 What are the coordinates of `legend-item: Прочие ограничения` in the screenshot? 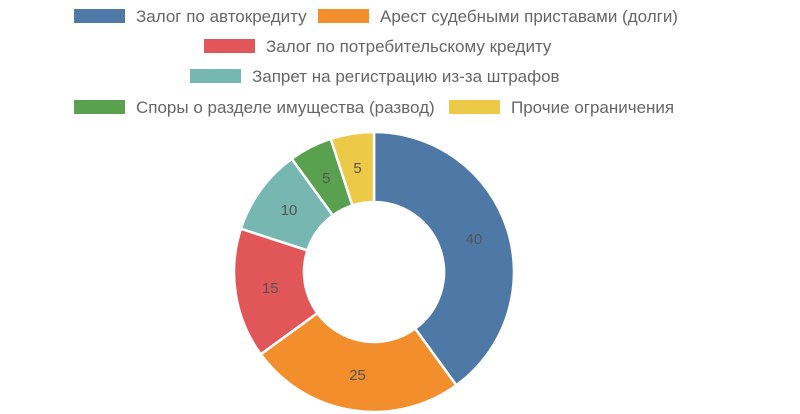 It's located at (561, 107).